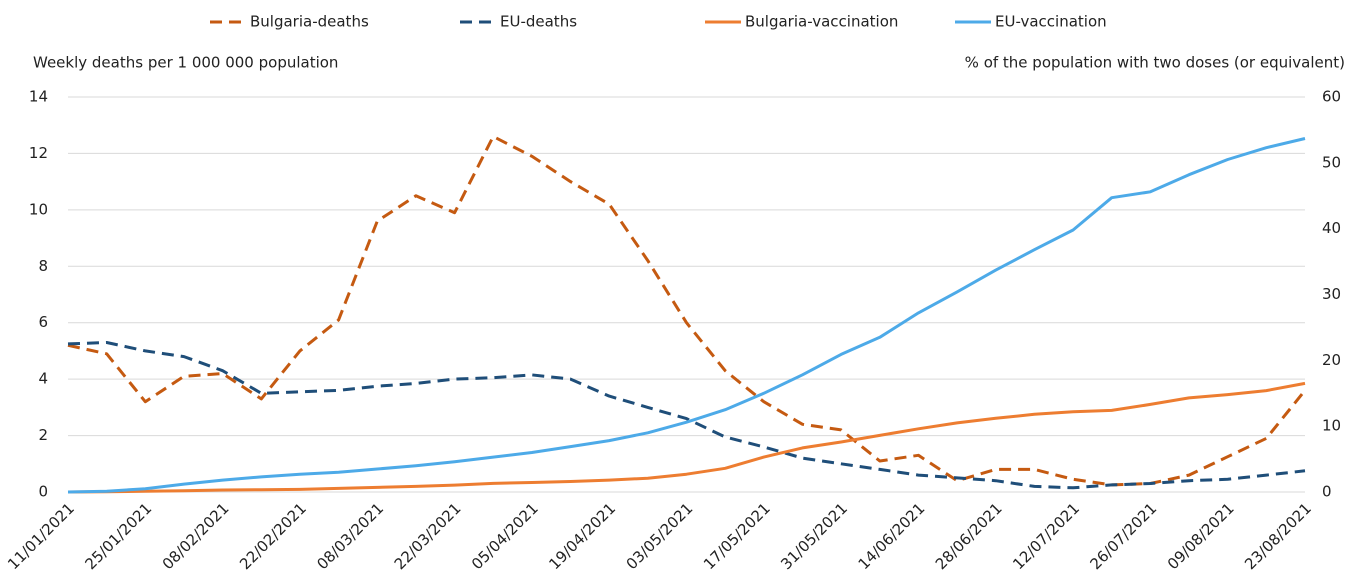 This screenshot has height=582, width=1350. I want to click on y-tick-label: 6, so click(43, 322).